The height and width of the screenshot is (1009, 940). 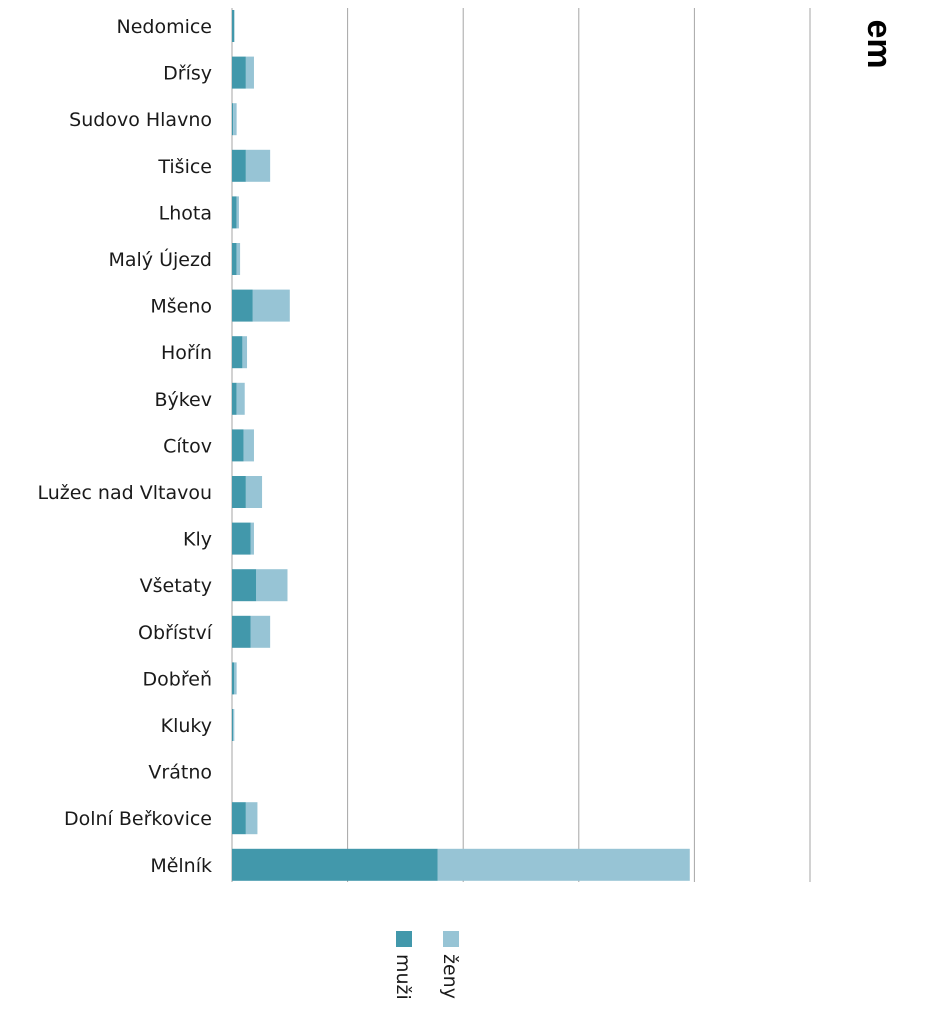 What do you see at coordinates (450, 976) in the screenshot?
I see `legend-label-zeny: ženy` at bounding box center [450, 976].